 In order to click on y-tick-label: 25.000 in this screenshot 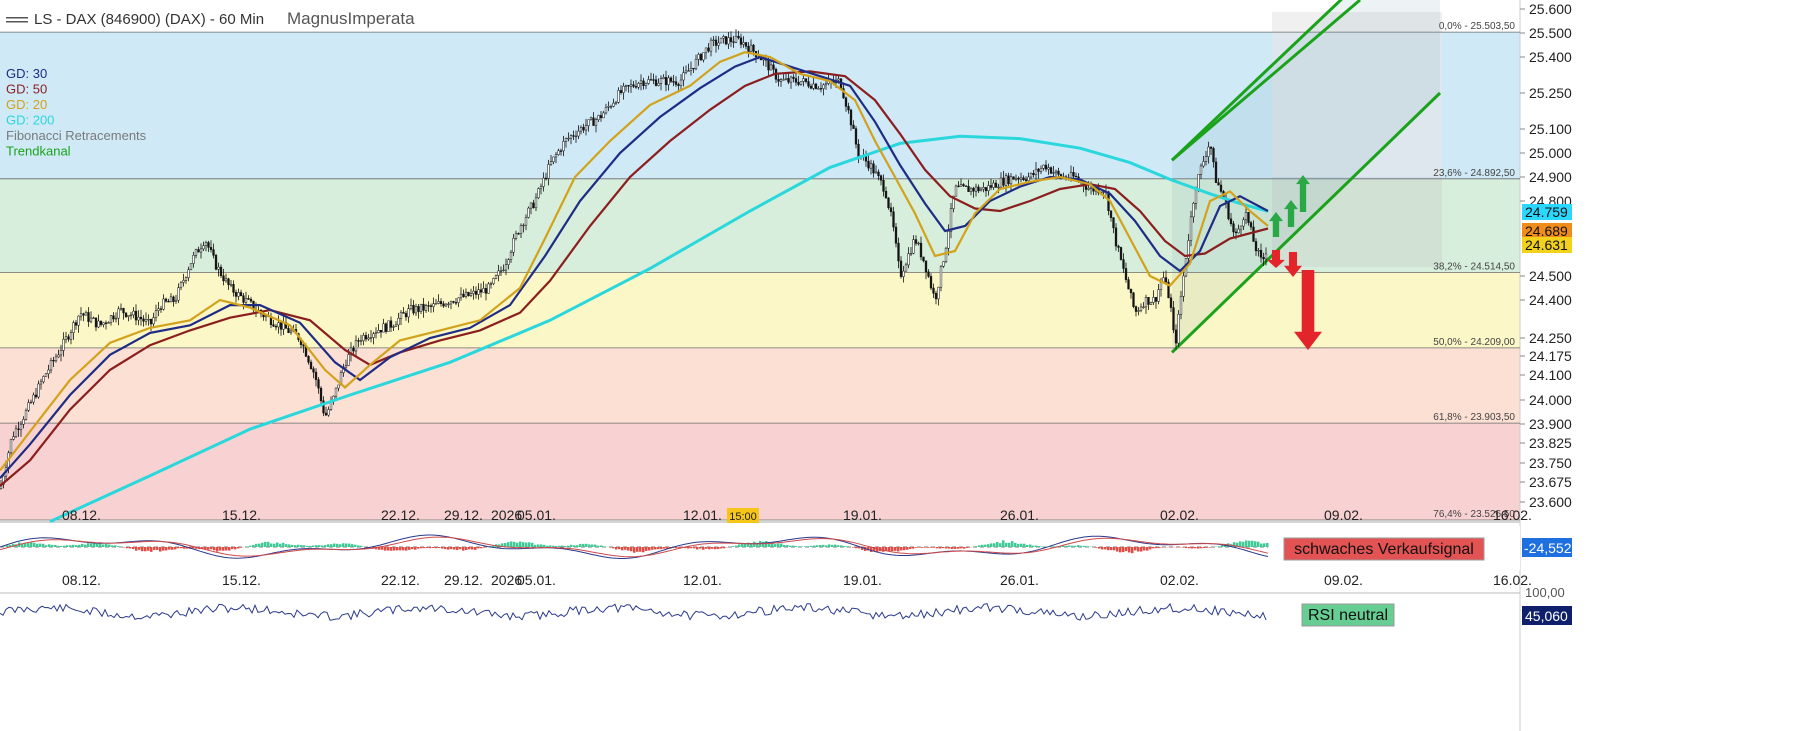, I will do `click(1550, 153)`.